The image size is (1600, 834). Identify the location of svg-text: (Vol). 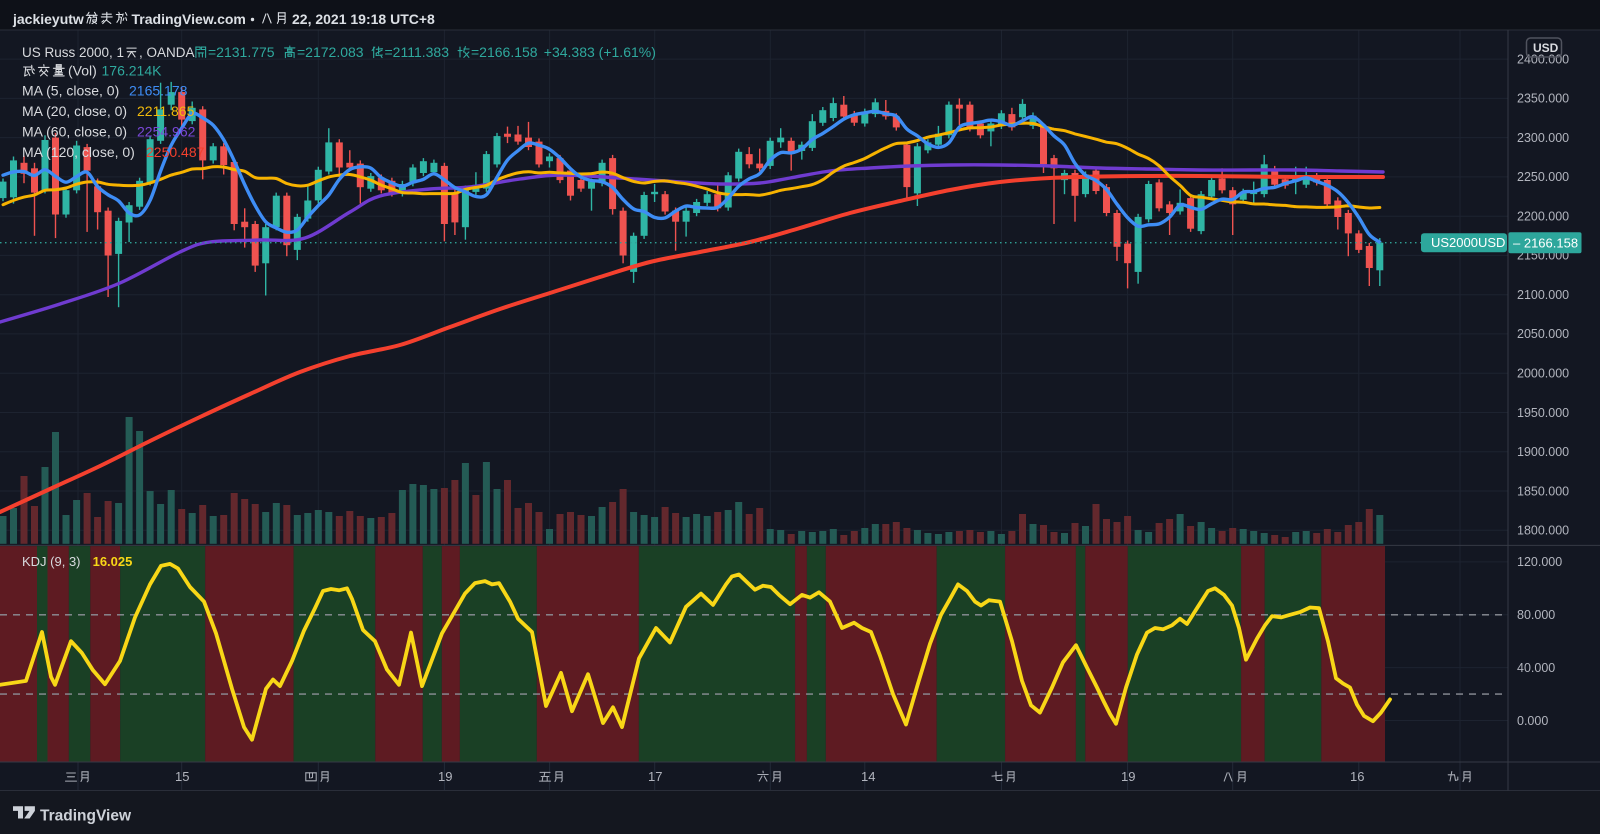
(82, 71).